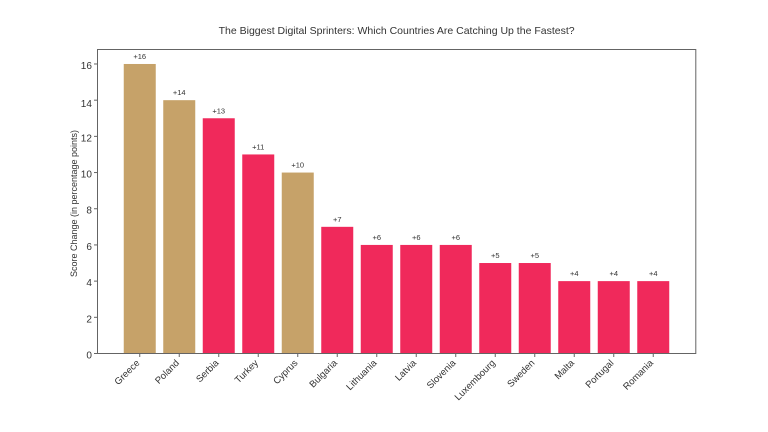 The width and height of the screenshot is (768, 432). Describe the element at coordinates (337, 219) in the screenshot. I see `svg-text: +7` at that location.